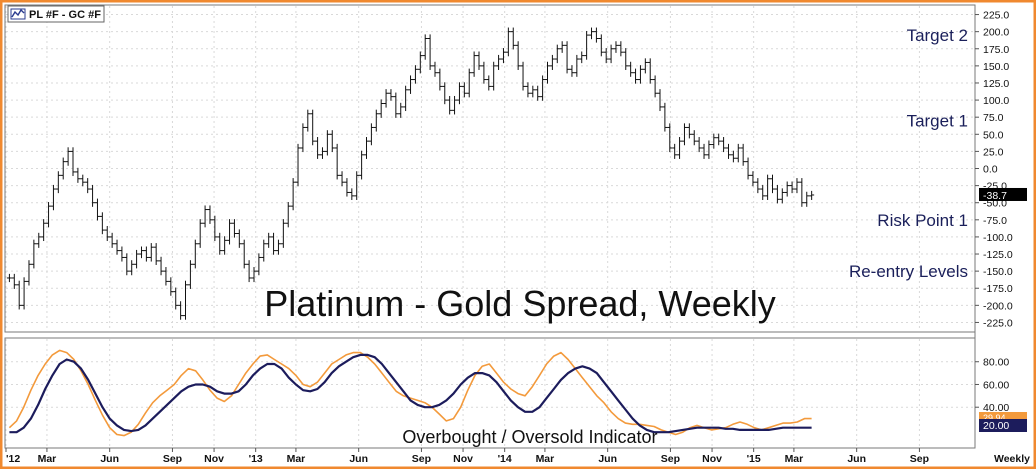 The image size is (1036, 469). Describe the element at coordinates (996, 385) in the screenshot. I see `indicator-tick-label: 60.00` at that location.